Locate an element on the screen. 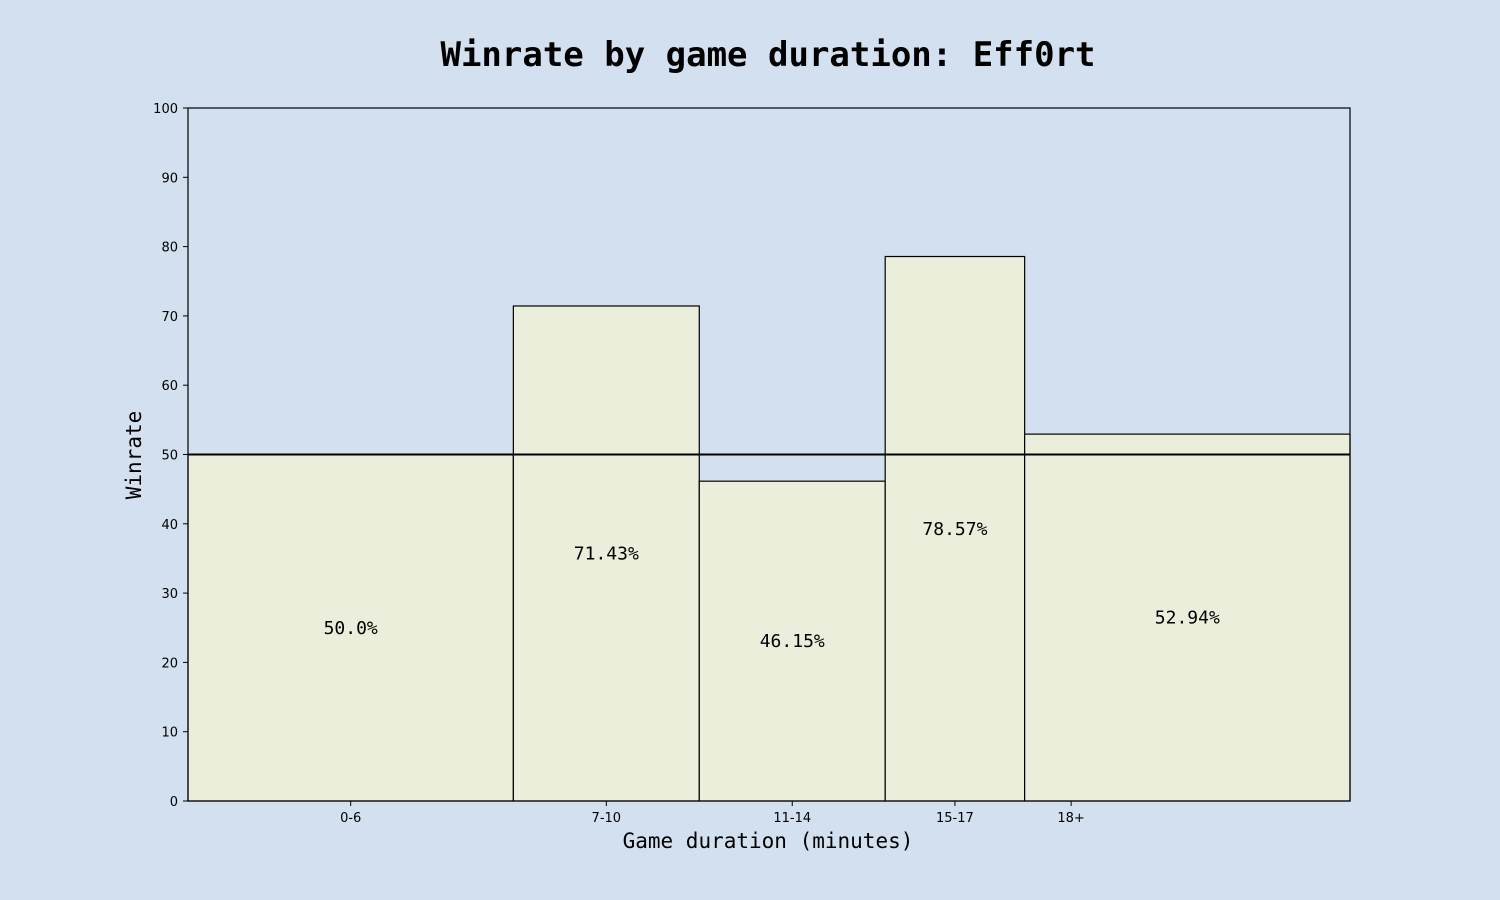  data-label-7-10: 71.43% is located at coordinates (606, 553).